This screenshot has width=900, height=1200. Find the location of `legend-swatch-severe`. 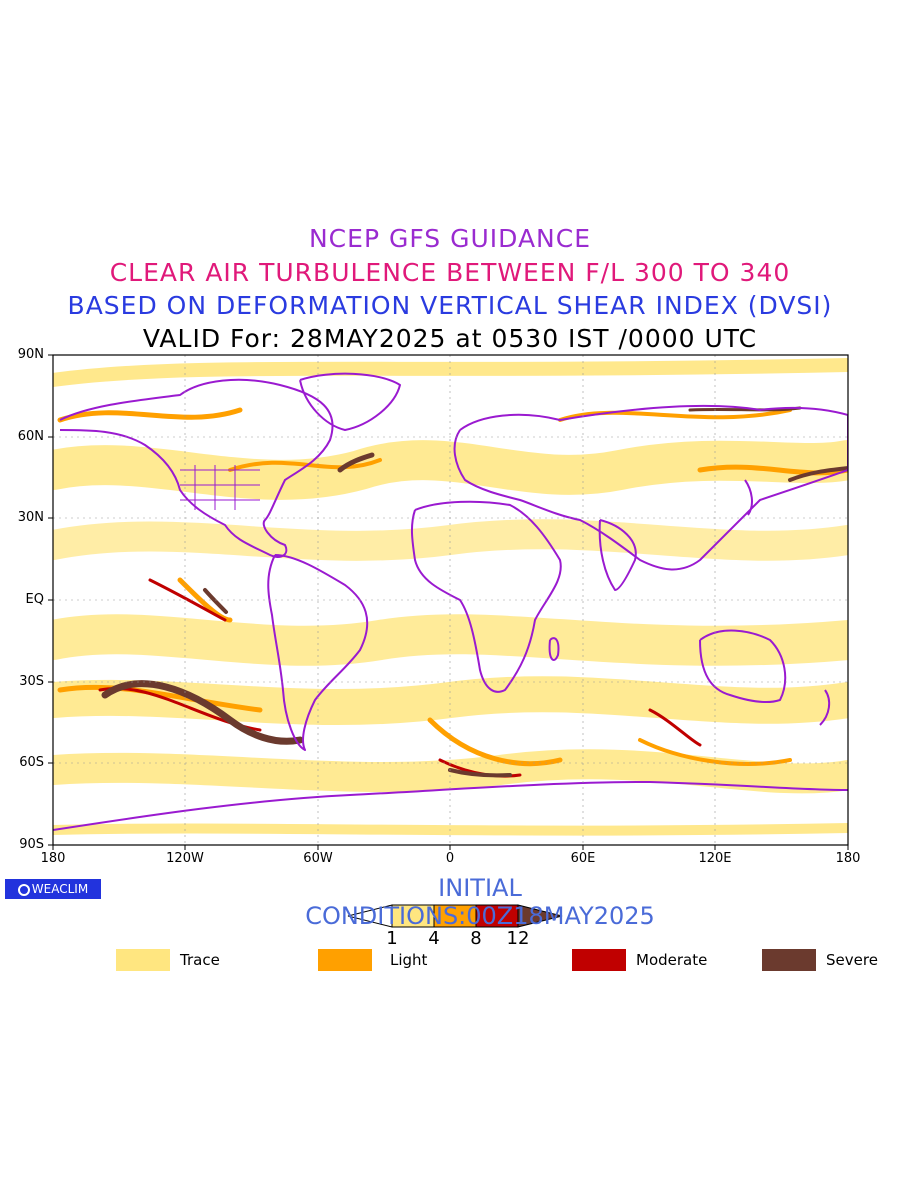

legend-swatch-severe is located at coordinates (789, 960).